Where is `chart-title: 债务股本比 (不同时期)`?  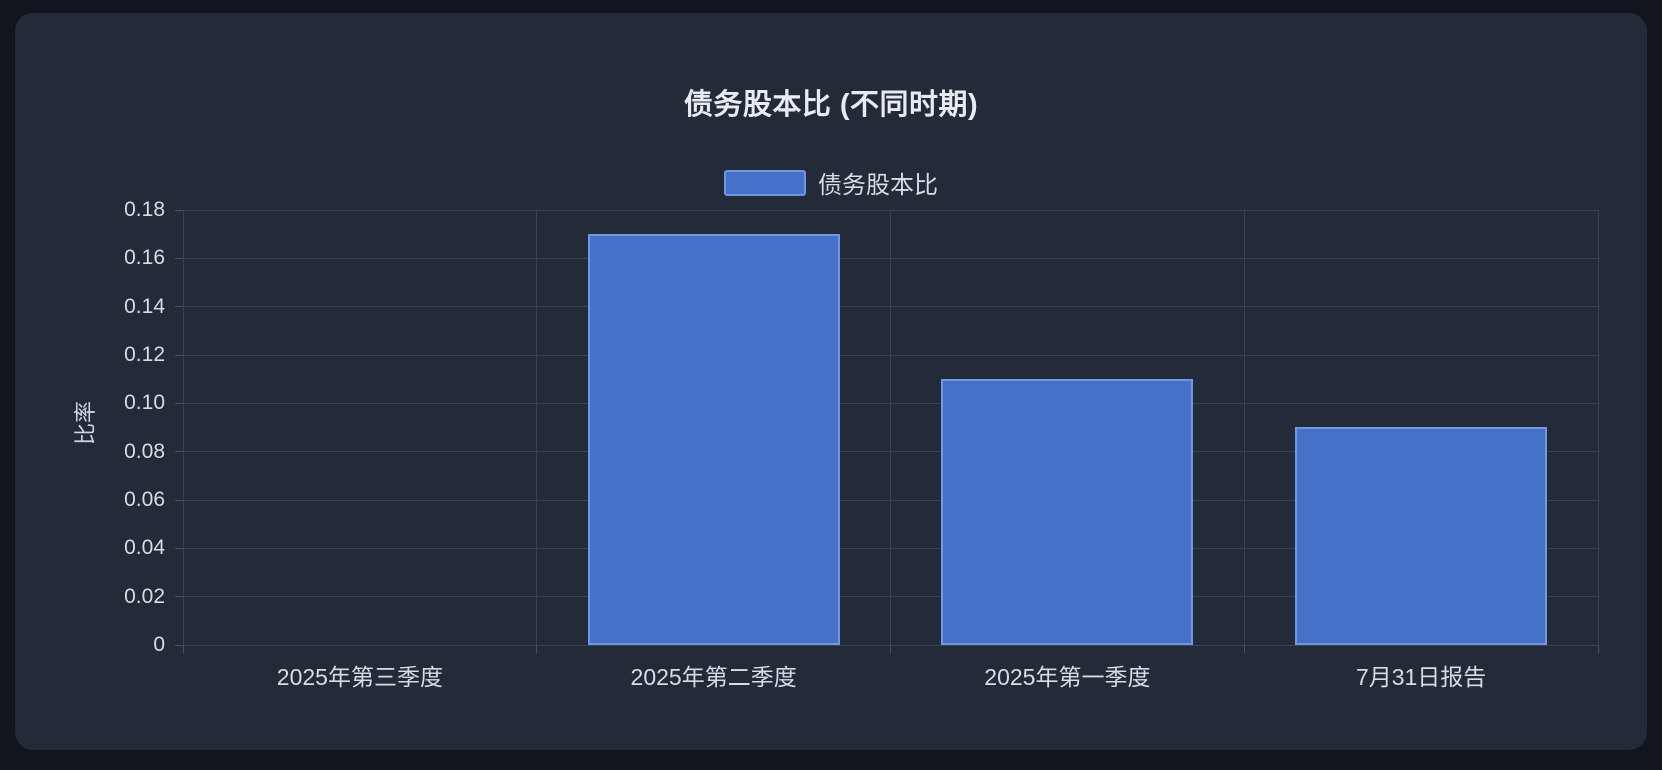 chart-title: 债务股本比 (不同时期) is located at coordinates (831, 105).